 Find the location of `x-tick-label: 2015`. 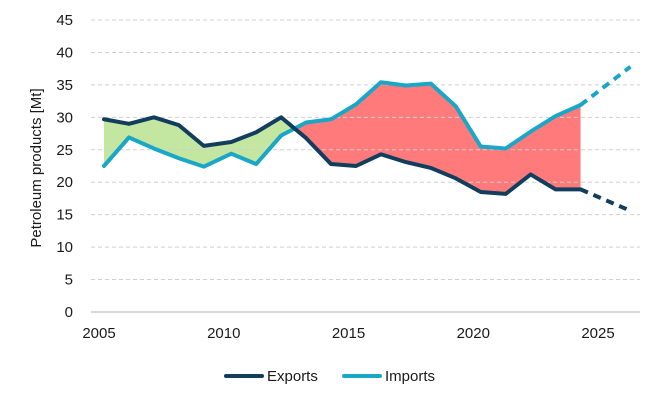

x-tick-label: 2015 is located at coordinates (348, 333).